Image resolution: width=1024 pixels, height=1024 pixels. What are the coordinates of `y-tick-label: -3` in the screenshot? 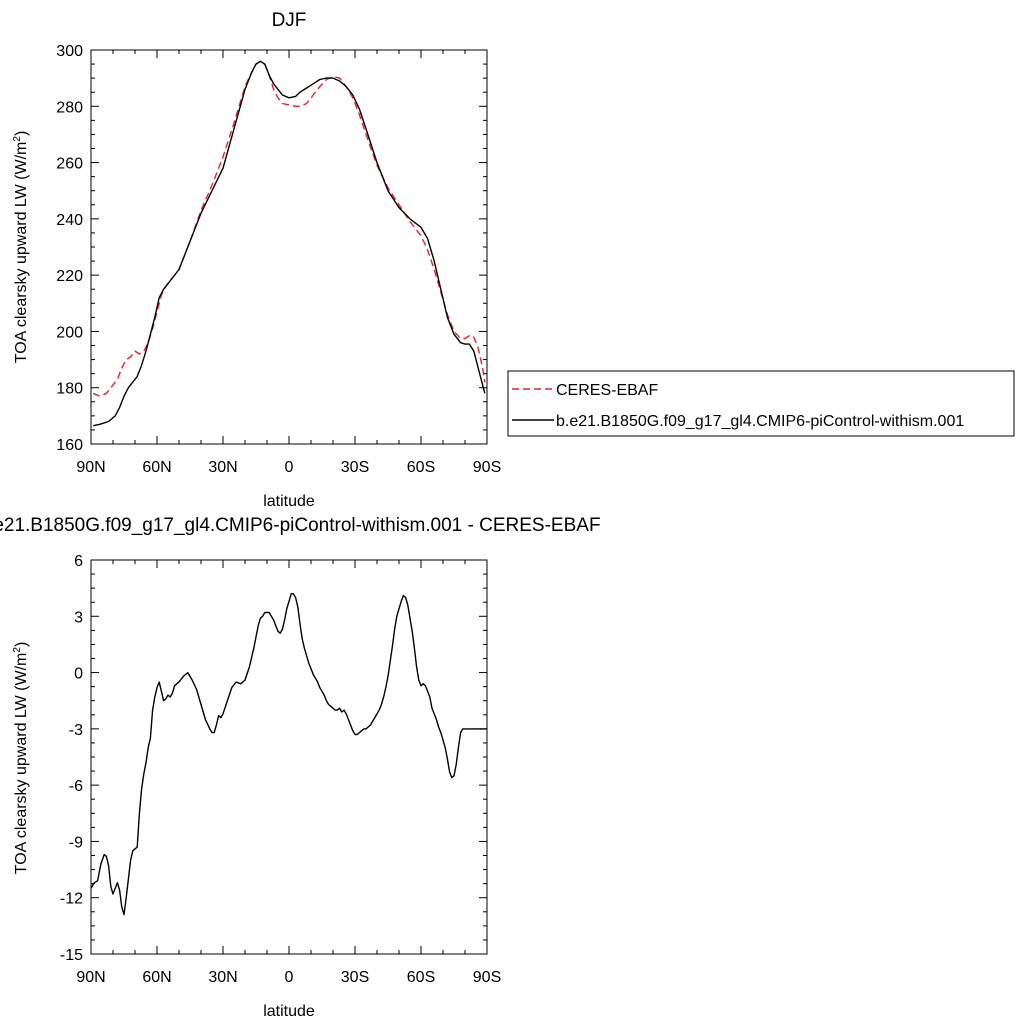 It's located at (76, 730).